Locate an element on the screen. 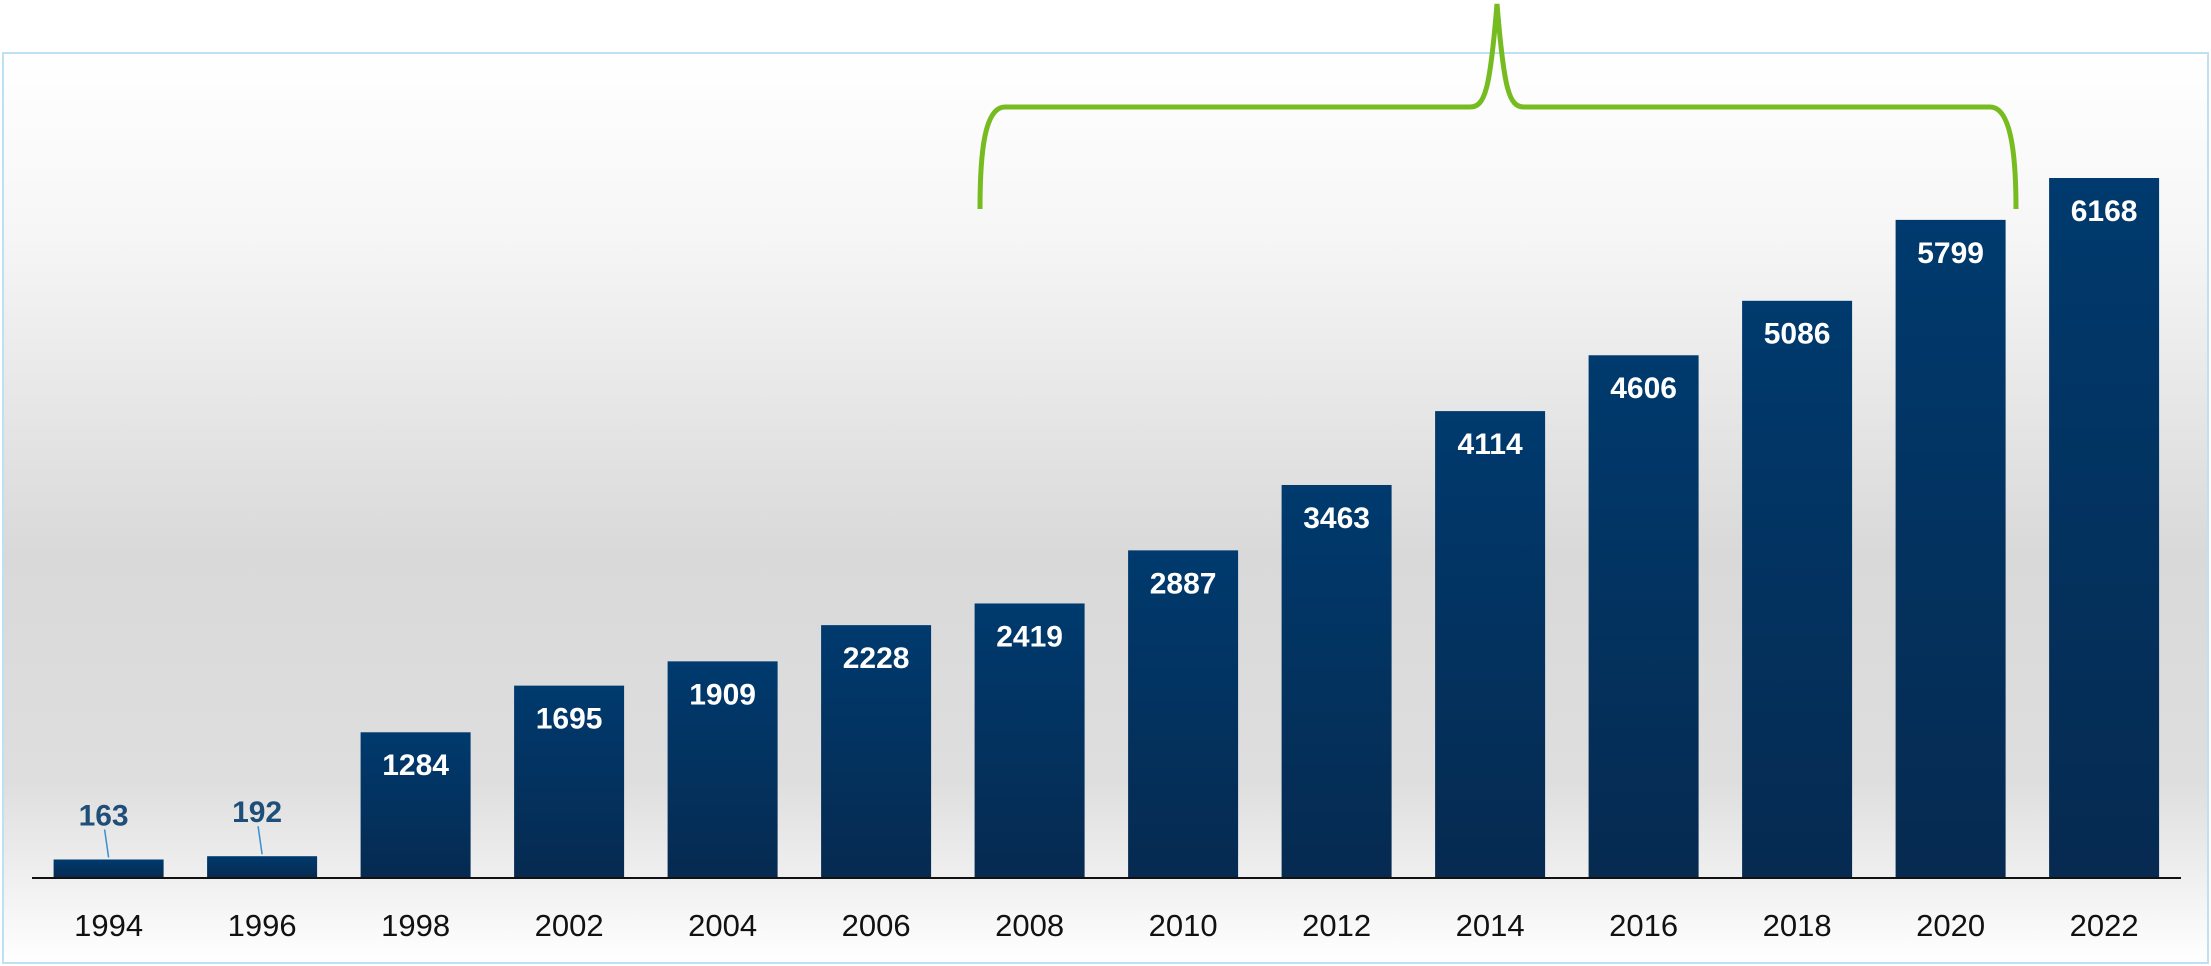 Image resolution: width=2211 pixels, height=966 pixels. data-label: 163 is located at coordinates (104, 815).